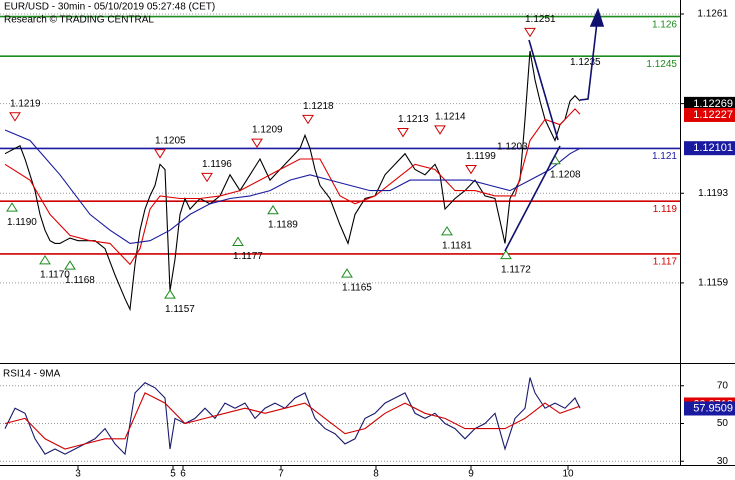  What do you see at coordinates (565, 174) in the screenshot?
I see `annotation-label: 1.1208` at bounding box center [565, 174].